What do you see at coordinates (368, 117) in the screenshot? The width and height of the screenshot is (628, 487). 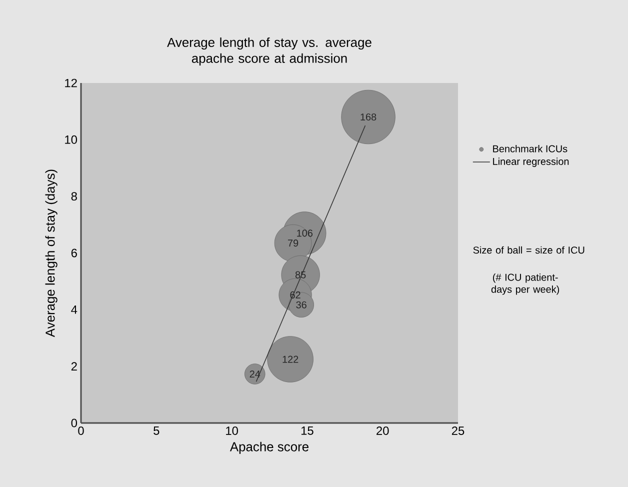 I see `annotation: 168` at bounding box center [368, 117].